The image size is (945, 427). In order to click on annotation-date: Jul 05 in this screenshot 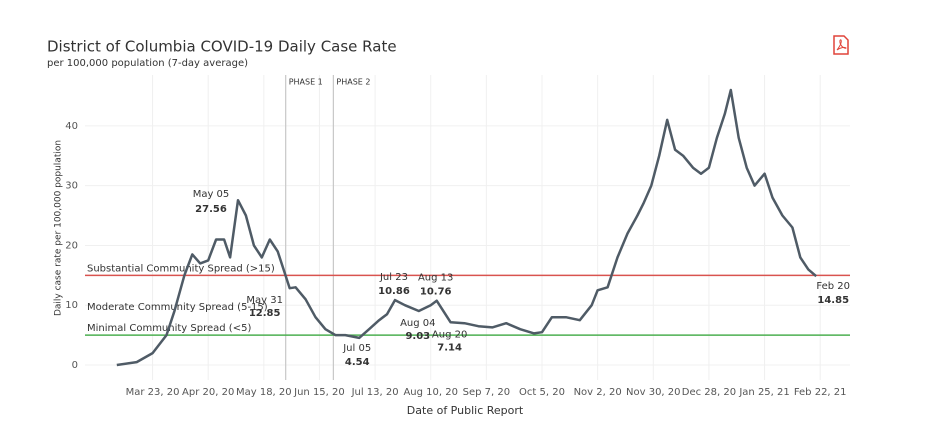, I will do `click(356, 348)`.